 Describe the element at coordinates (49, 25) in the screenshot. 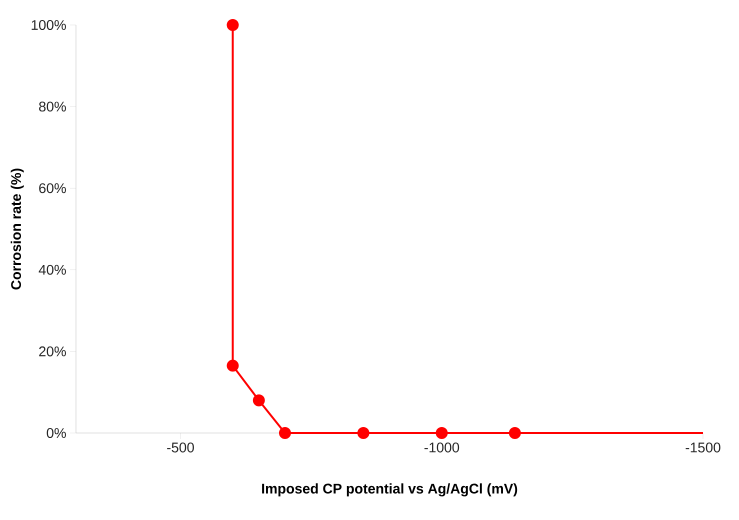

I see `y-tick-label: 100%` at that location.